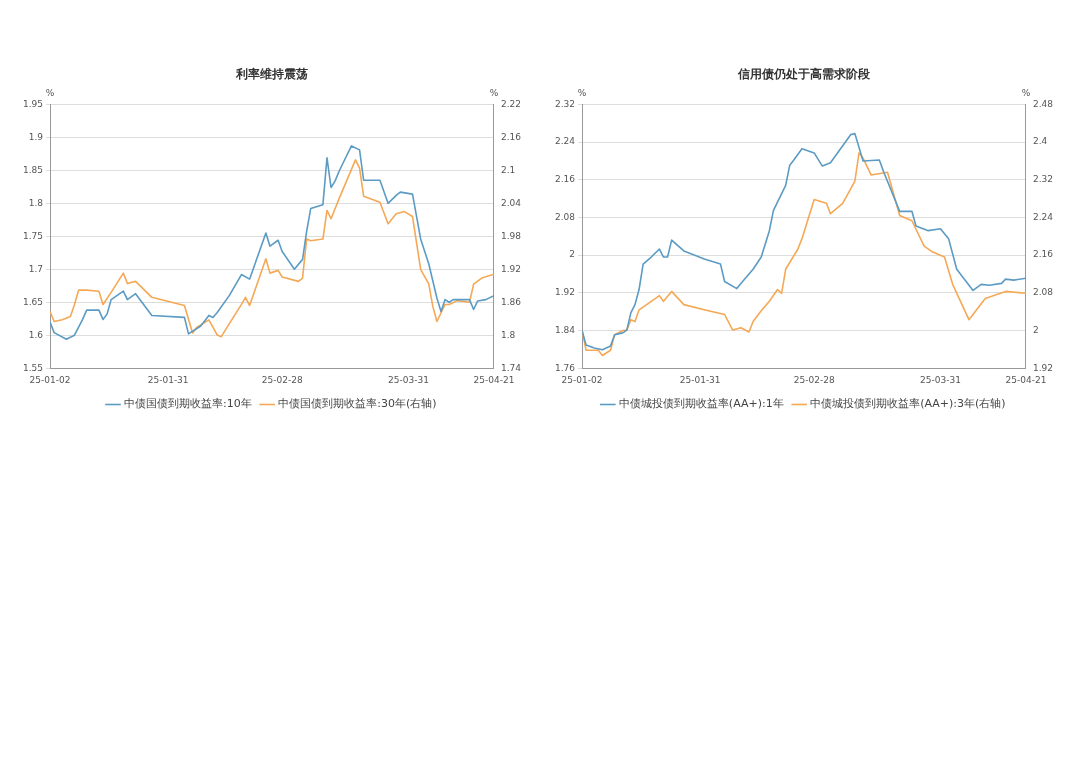 This screenshot has width=1080, height=773. Describe the element at coordinates (565, 216) in the screenshot. I see `y-tick-label: 2.08` at that location.